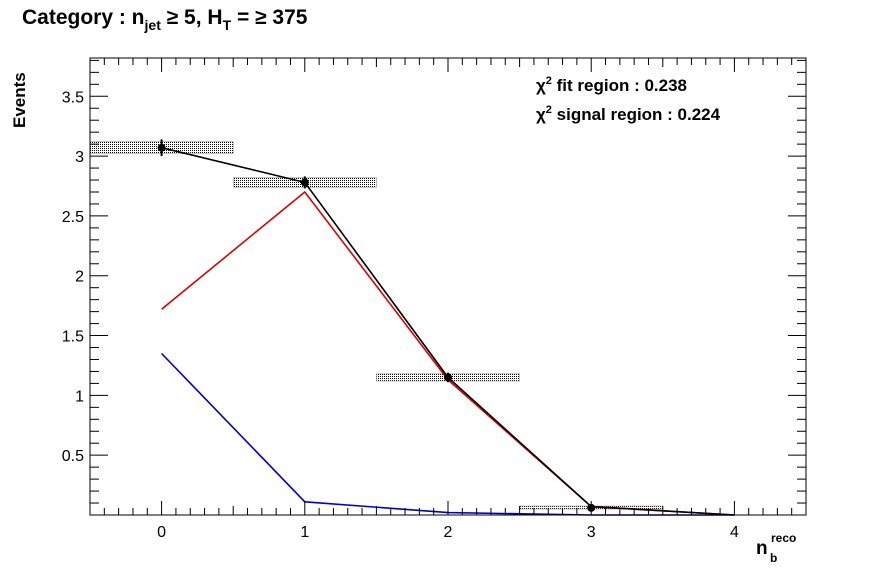  I want to click on x-tick-label: 4, so click(734, 532).